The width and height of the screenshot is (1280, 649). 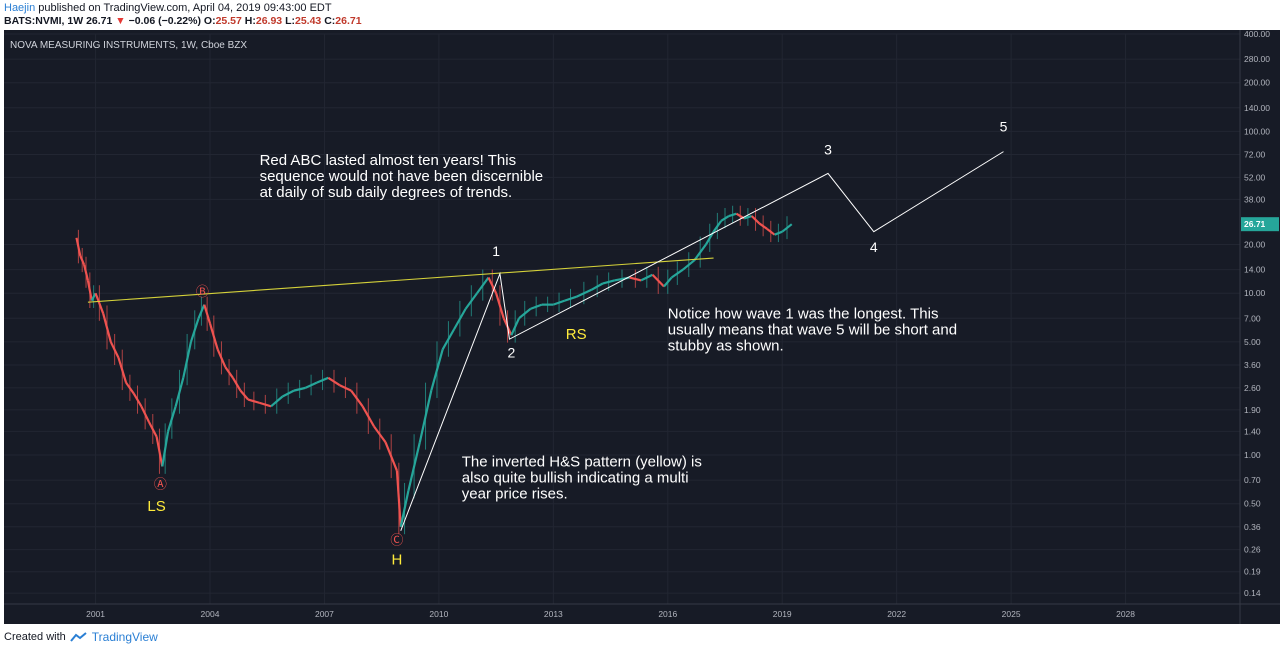 I want to click on y-tick-label: 280.00, so click(x=1257, y=59).